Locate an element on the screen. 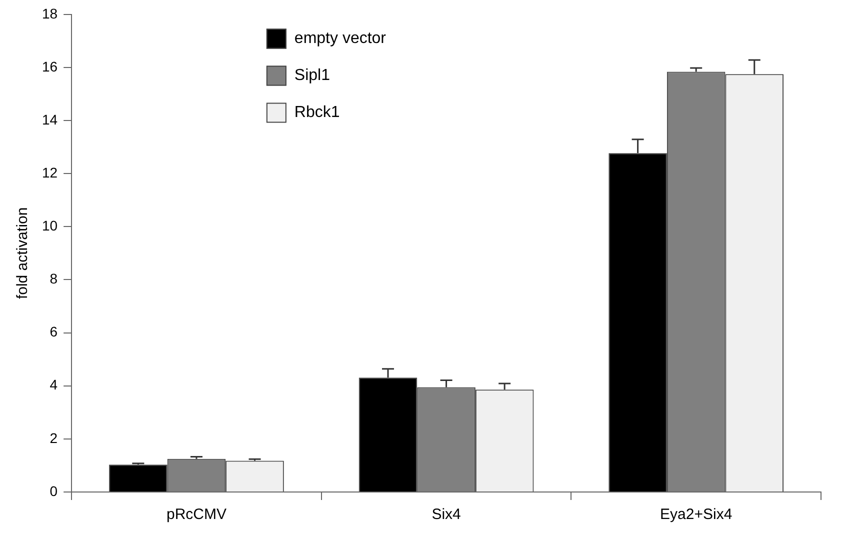  y-tick-label: 12 is located at coordinates (50, 172).